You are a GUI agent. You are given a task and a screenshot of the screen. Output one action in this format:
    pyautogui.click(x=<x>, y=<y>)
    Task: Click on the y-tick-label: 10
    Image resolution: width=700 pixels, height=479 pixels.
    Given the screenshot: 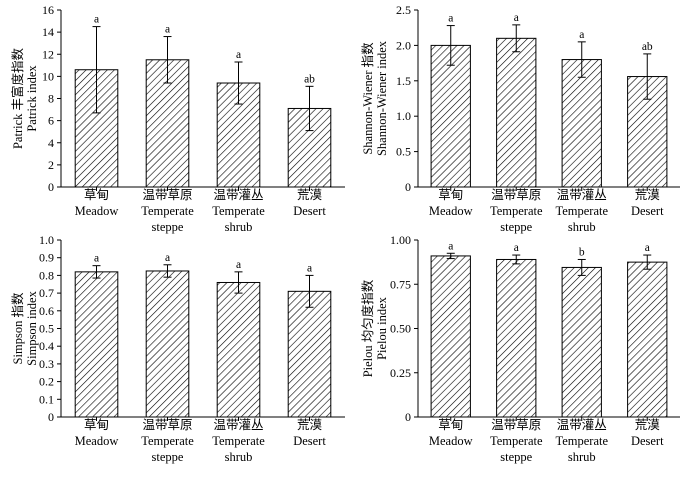 What is the action you would take?
    pyautogui.click(x=48, y=76)
    